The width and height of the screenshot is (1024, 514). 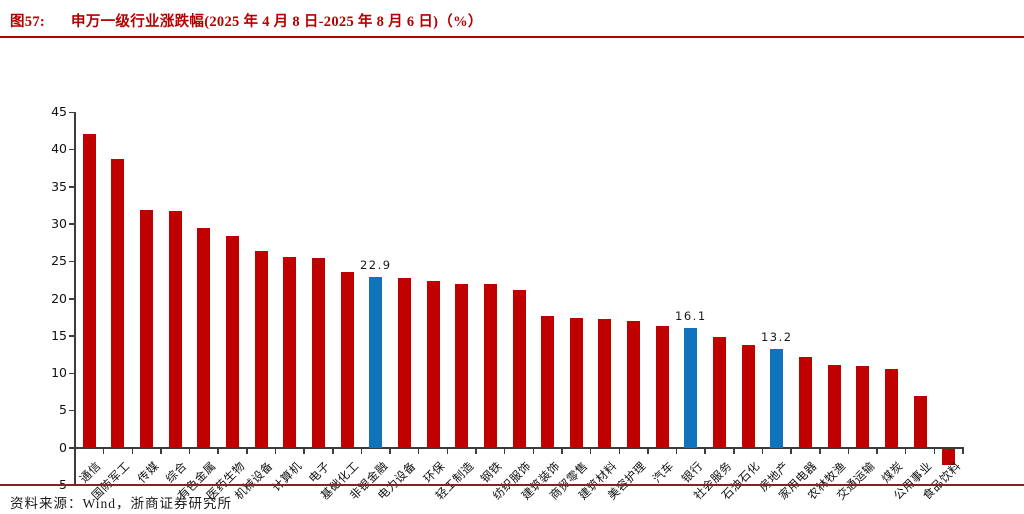 What do you see at coordinates (59, 261) in the screenshot?
I see `y-axis-tick-label: 25` at bounding box center [59, 261].